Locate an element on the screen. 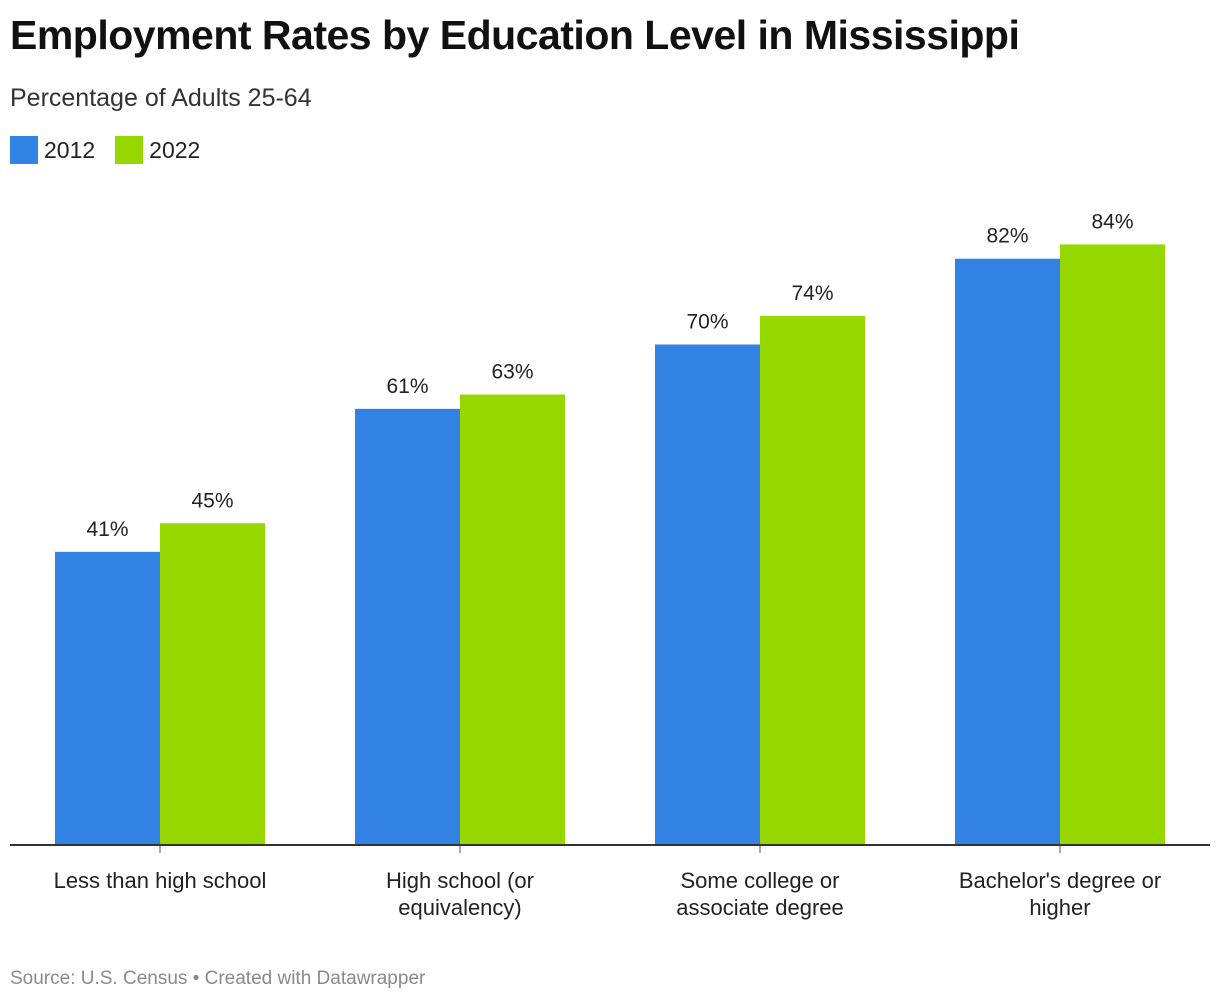 This screenshot has width=1220, height=1006. value-label-2022-0: 45% is located at coordinates (212, 500).